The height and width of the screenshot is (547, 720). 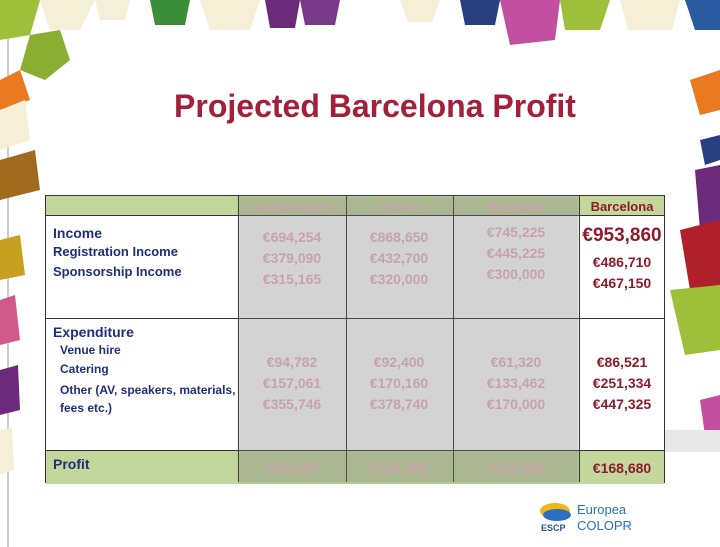 What do you see at coordinates (93, 332) in the screenshot?
I see `row-label: Expenditure` at bounding box center [93, 332].